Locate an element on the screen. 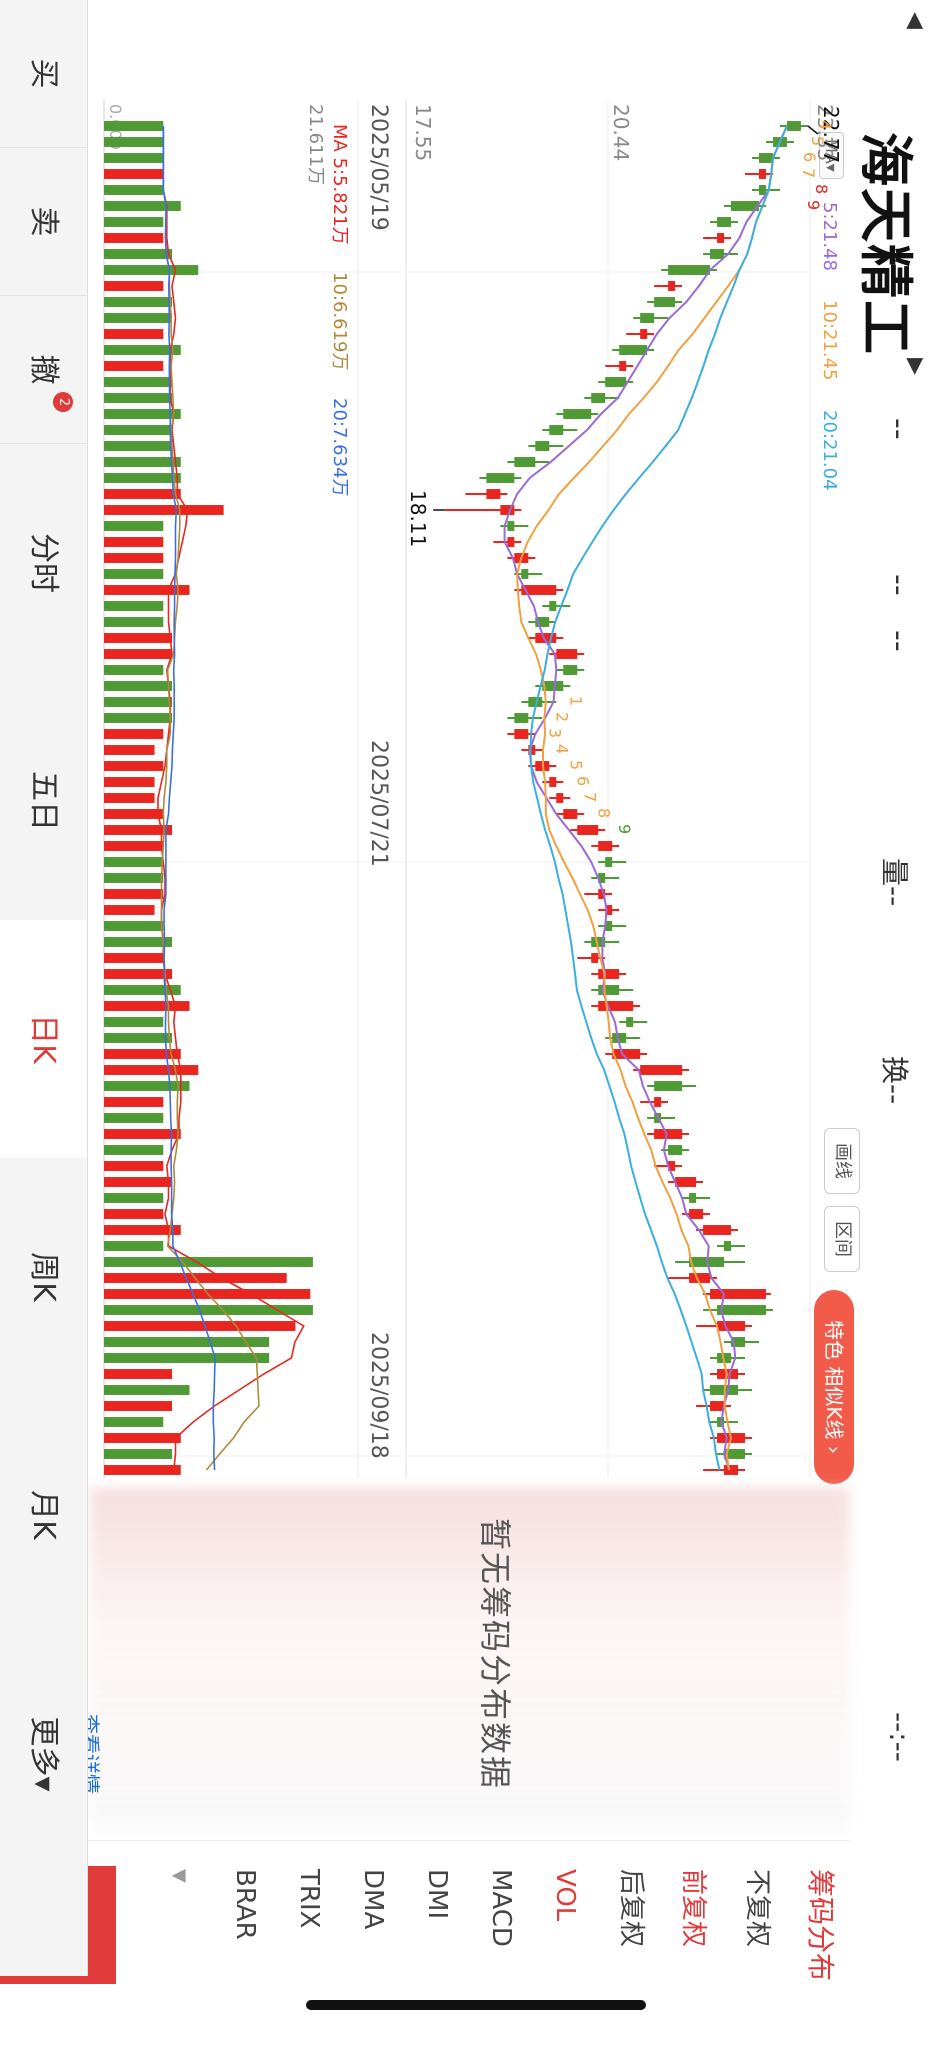 The height and width of the screenshot is (2048, 946). sequence-mark: 2 is located at coordinates (561, 717).